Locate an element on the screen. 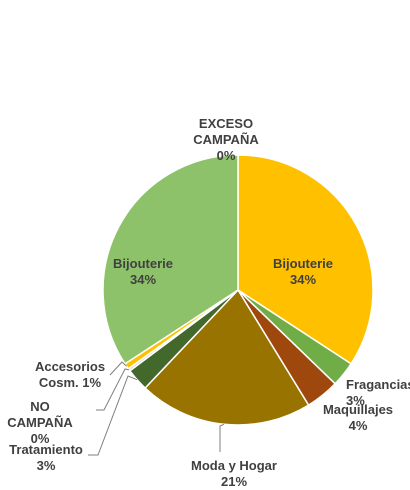  slice-label: NO CAMPAÑA 0% is located at coordinates (40, 422).